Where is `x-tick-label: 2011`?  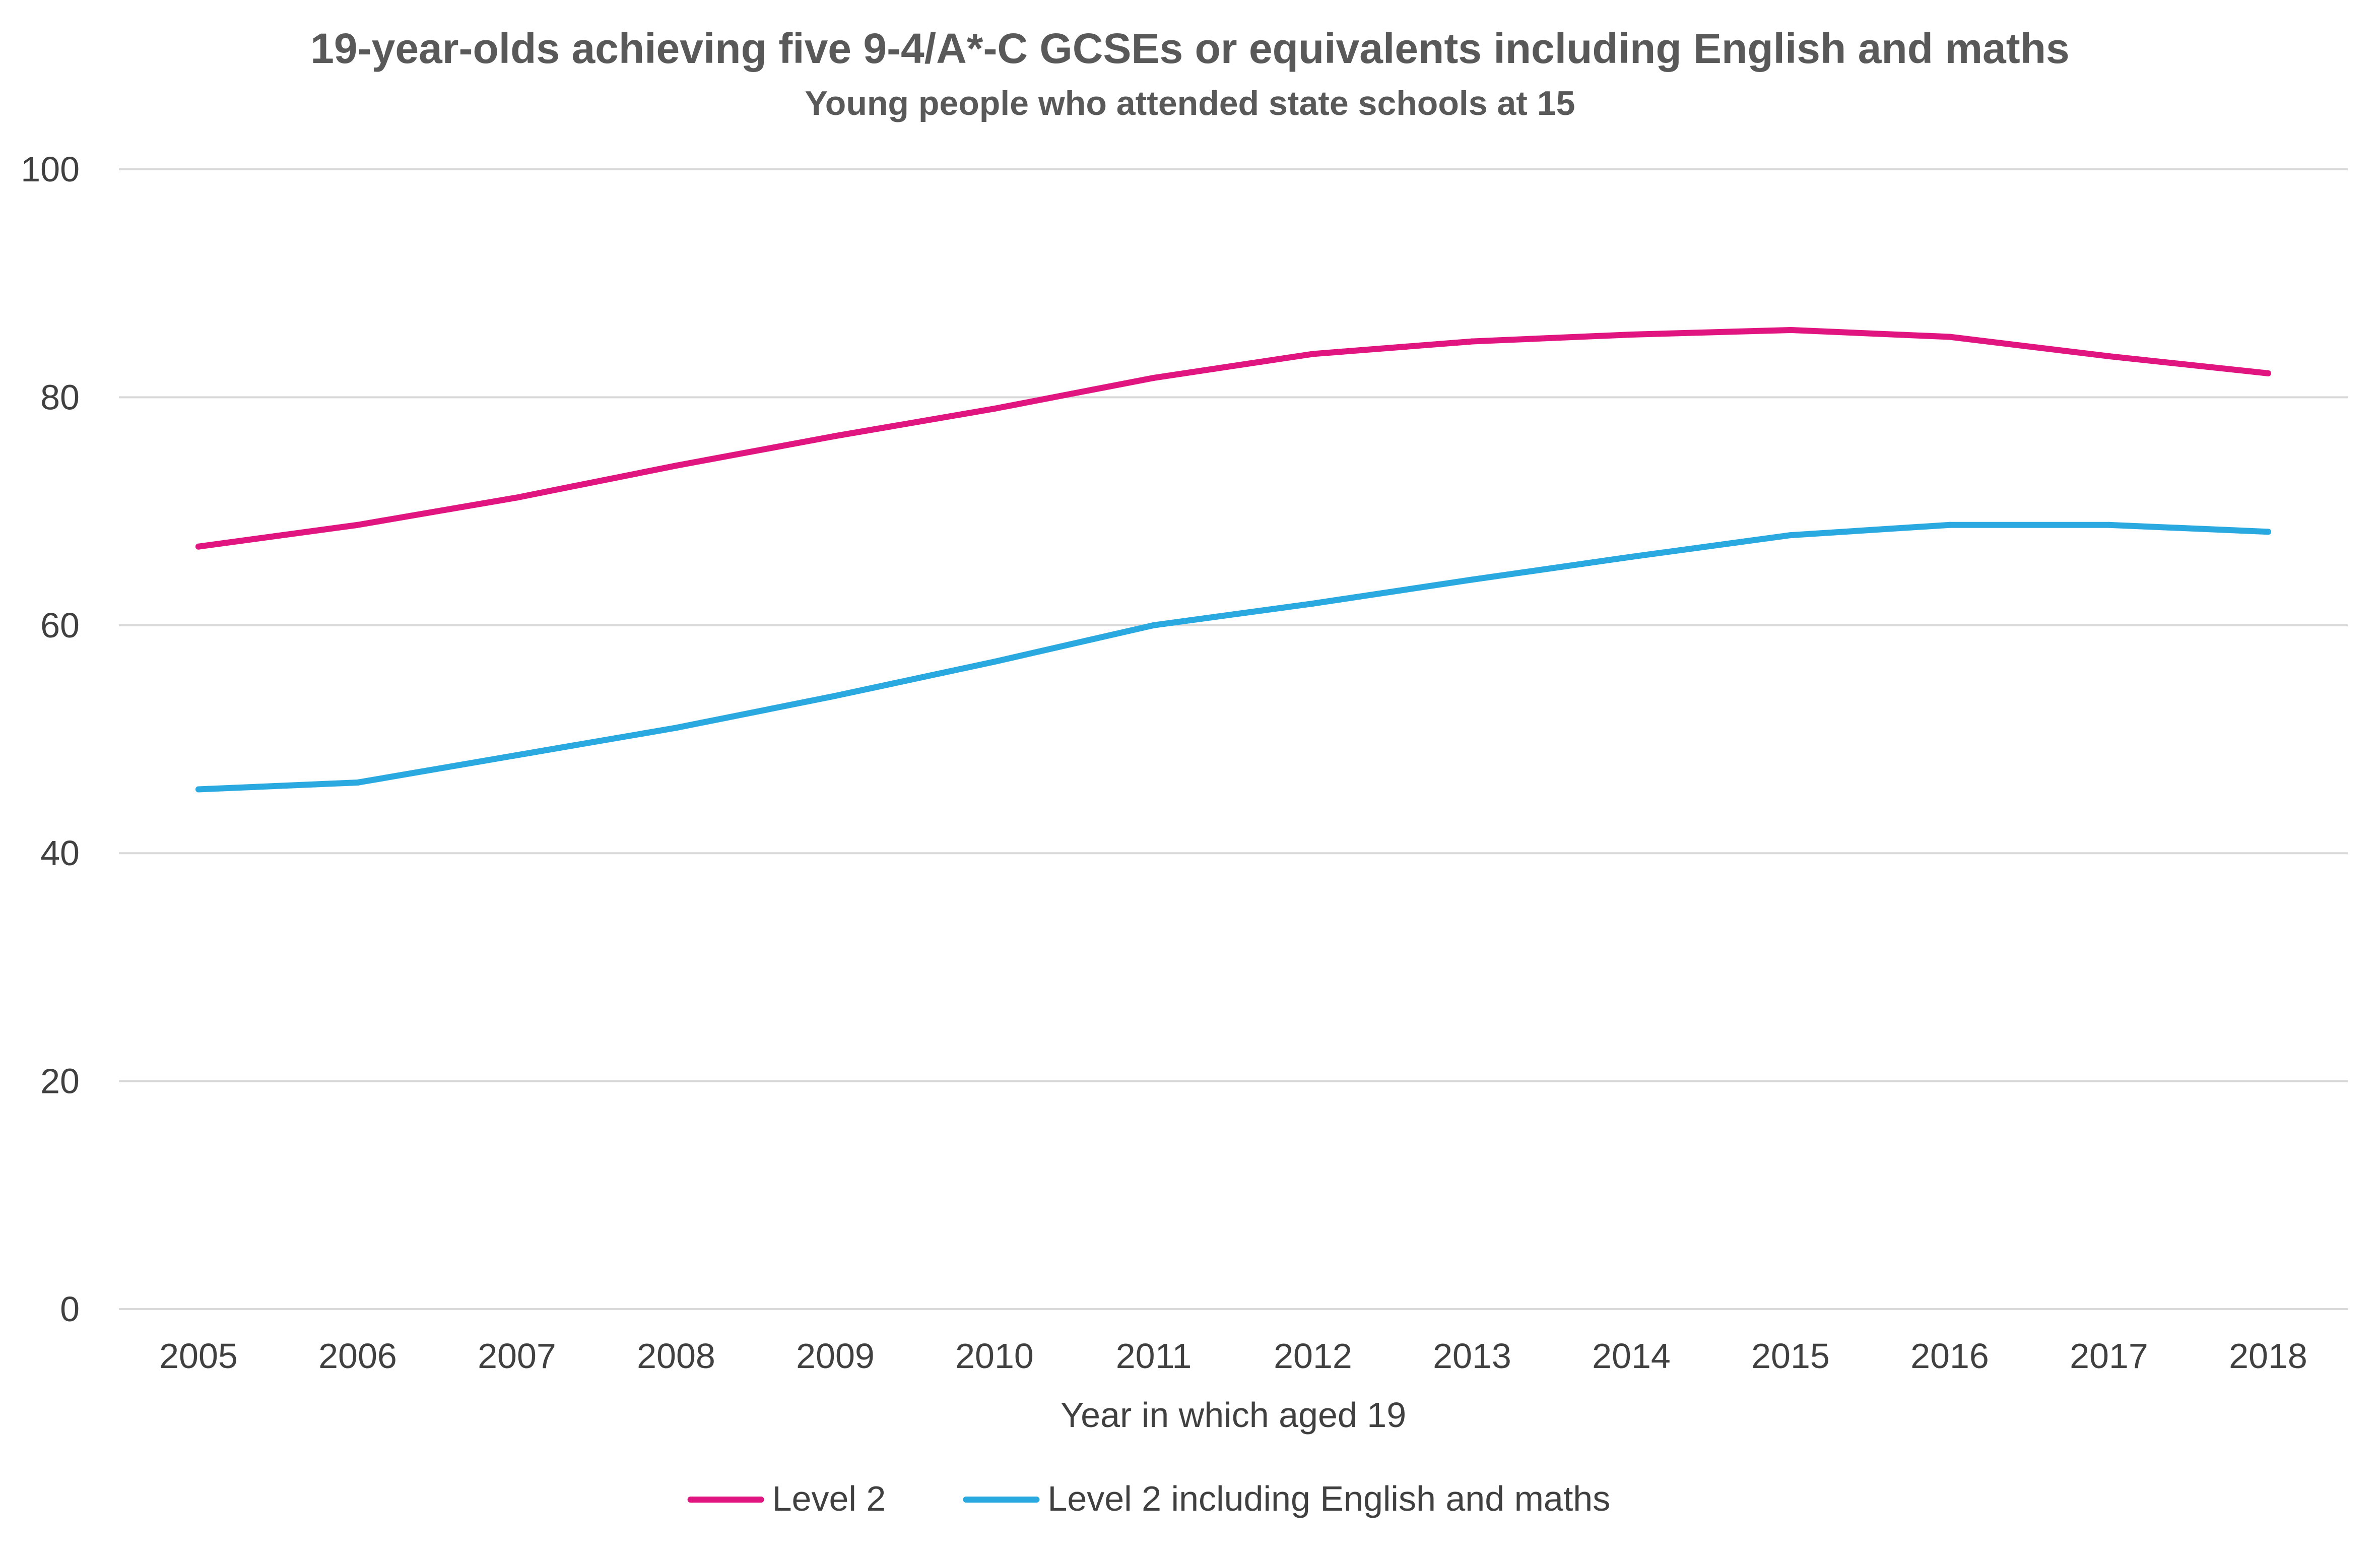 x-tick-label: 2011 is located at coordinates (1154, 1356).